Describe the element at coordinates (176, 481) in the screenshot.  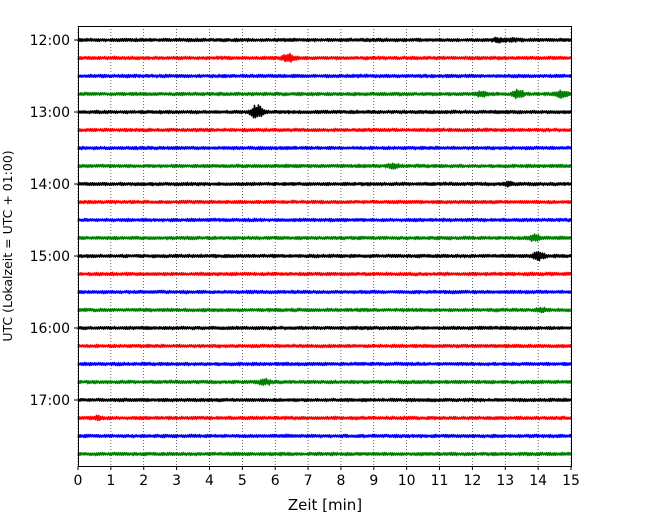
I see `x-tick-label: 3` at that location.